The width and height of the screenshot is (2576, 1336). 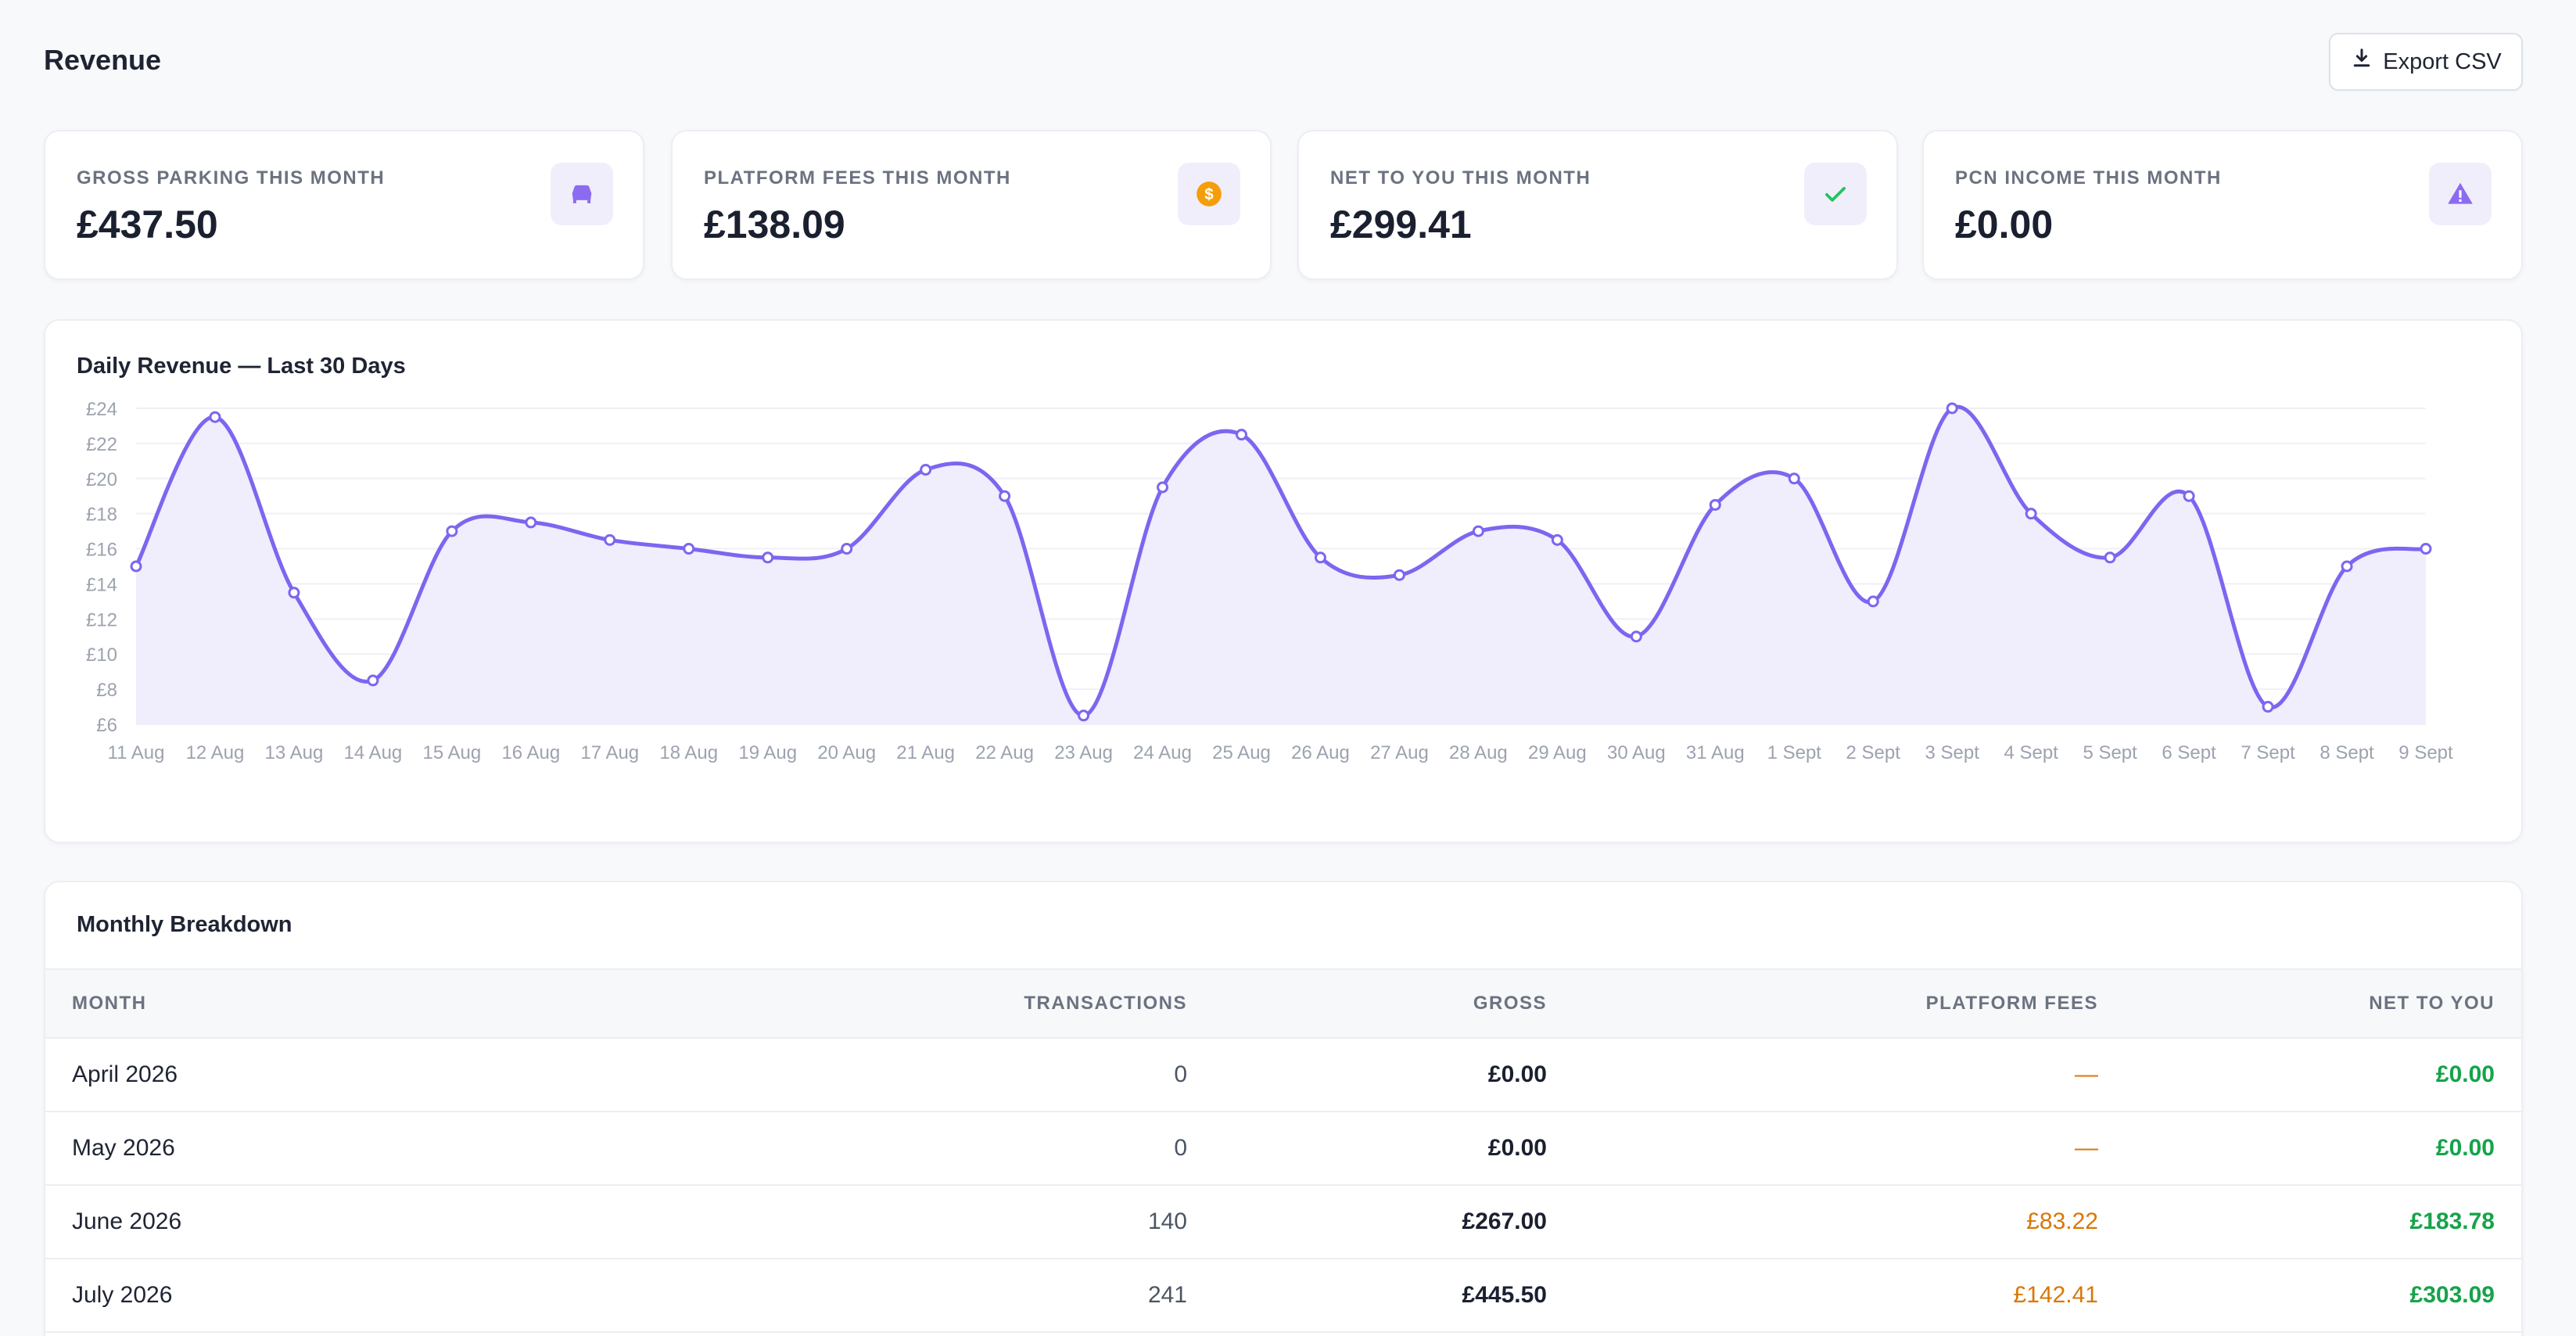 What do you see at coordinates (925, 752) in the screenshot?
I see `x-tick-label: 21 Aug` at bounding box center [925, 752].